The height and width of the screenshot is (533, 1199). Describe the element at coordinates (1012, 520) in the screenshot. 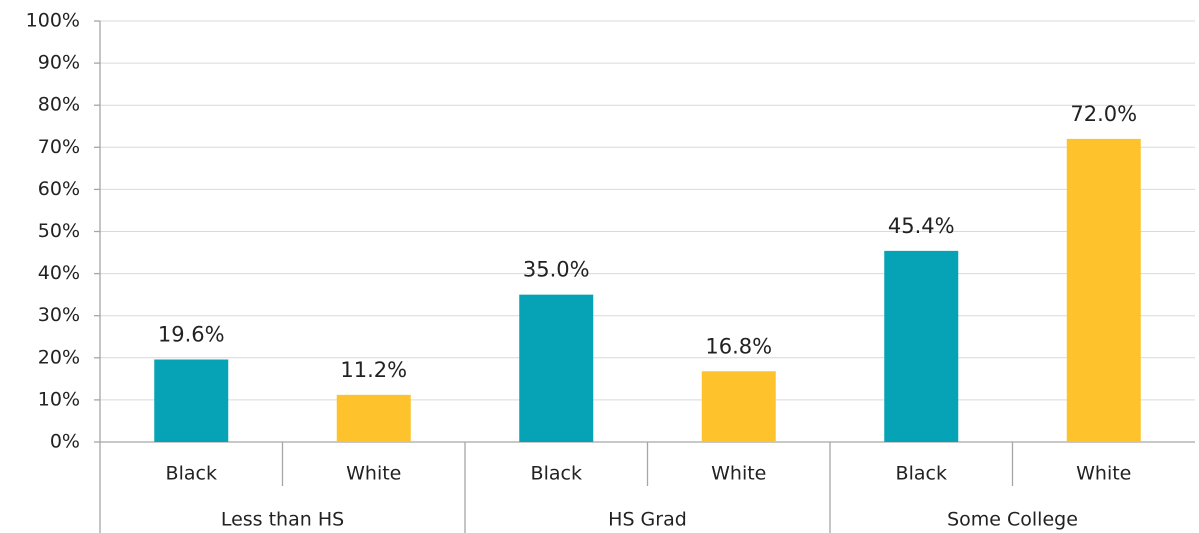

I see `group-label: Some College` at that location.